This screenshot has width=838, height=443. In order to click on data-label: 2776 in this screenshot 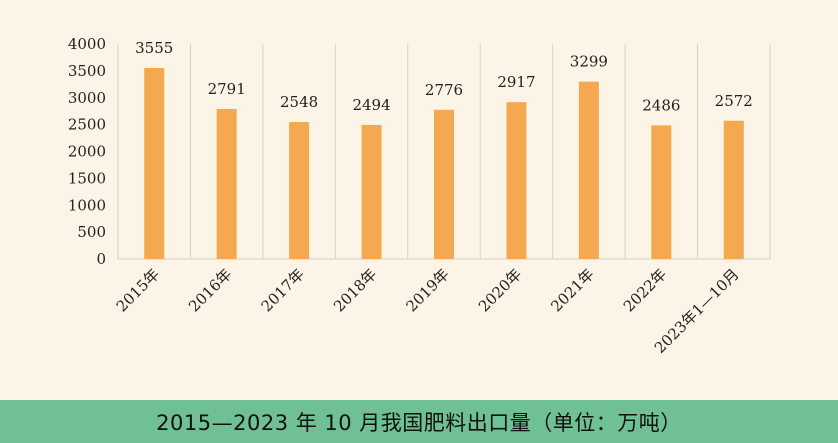, I will do `click(444, 90)`.